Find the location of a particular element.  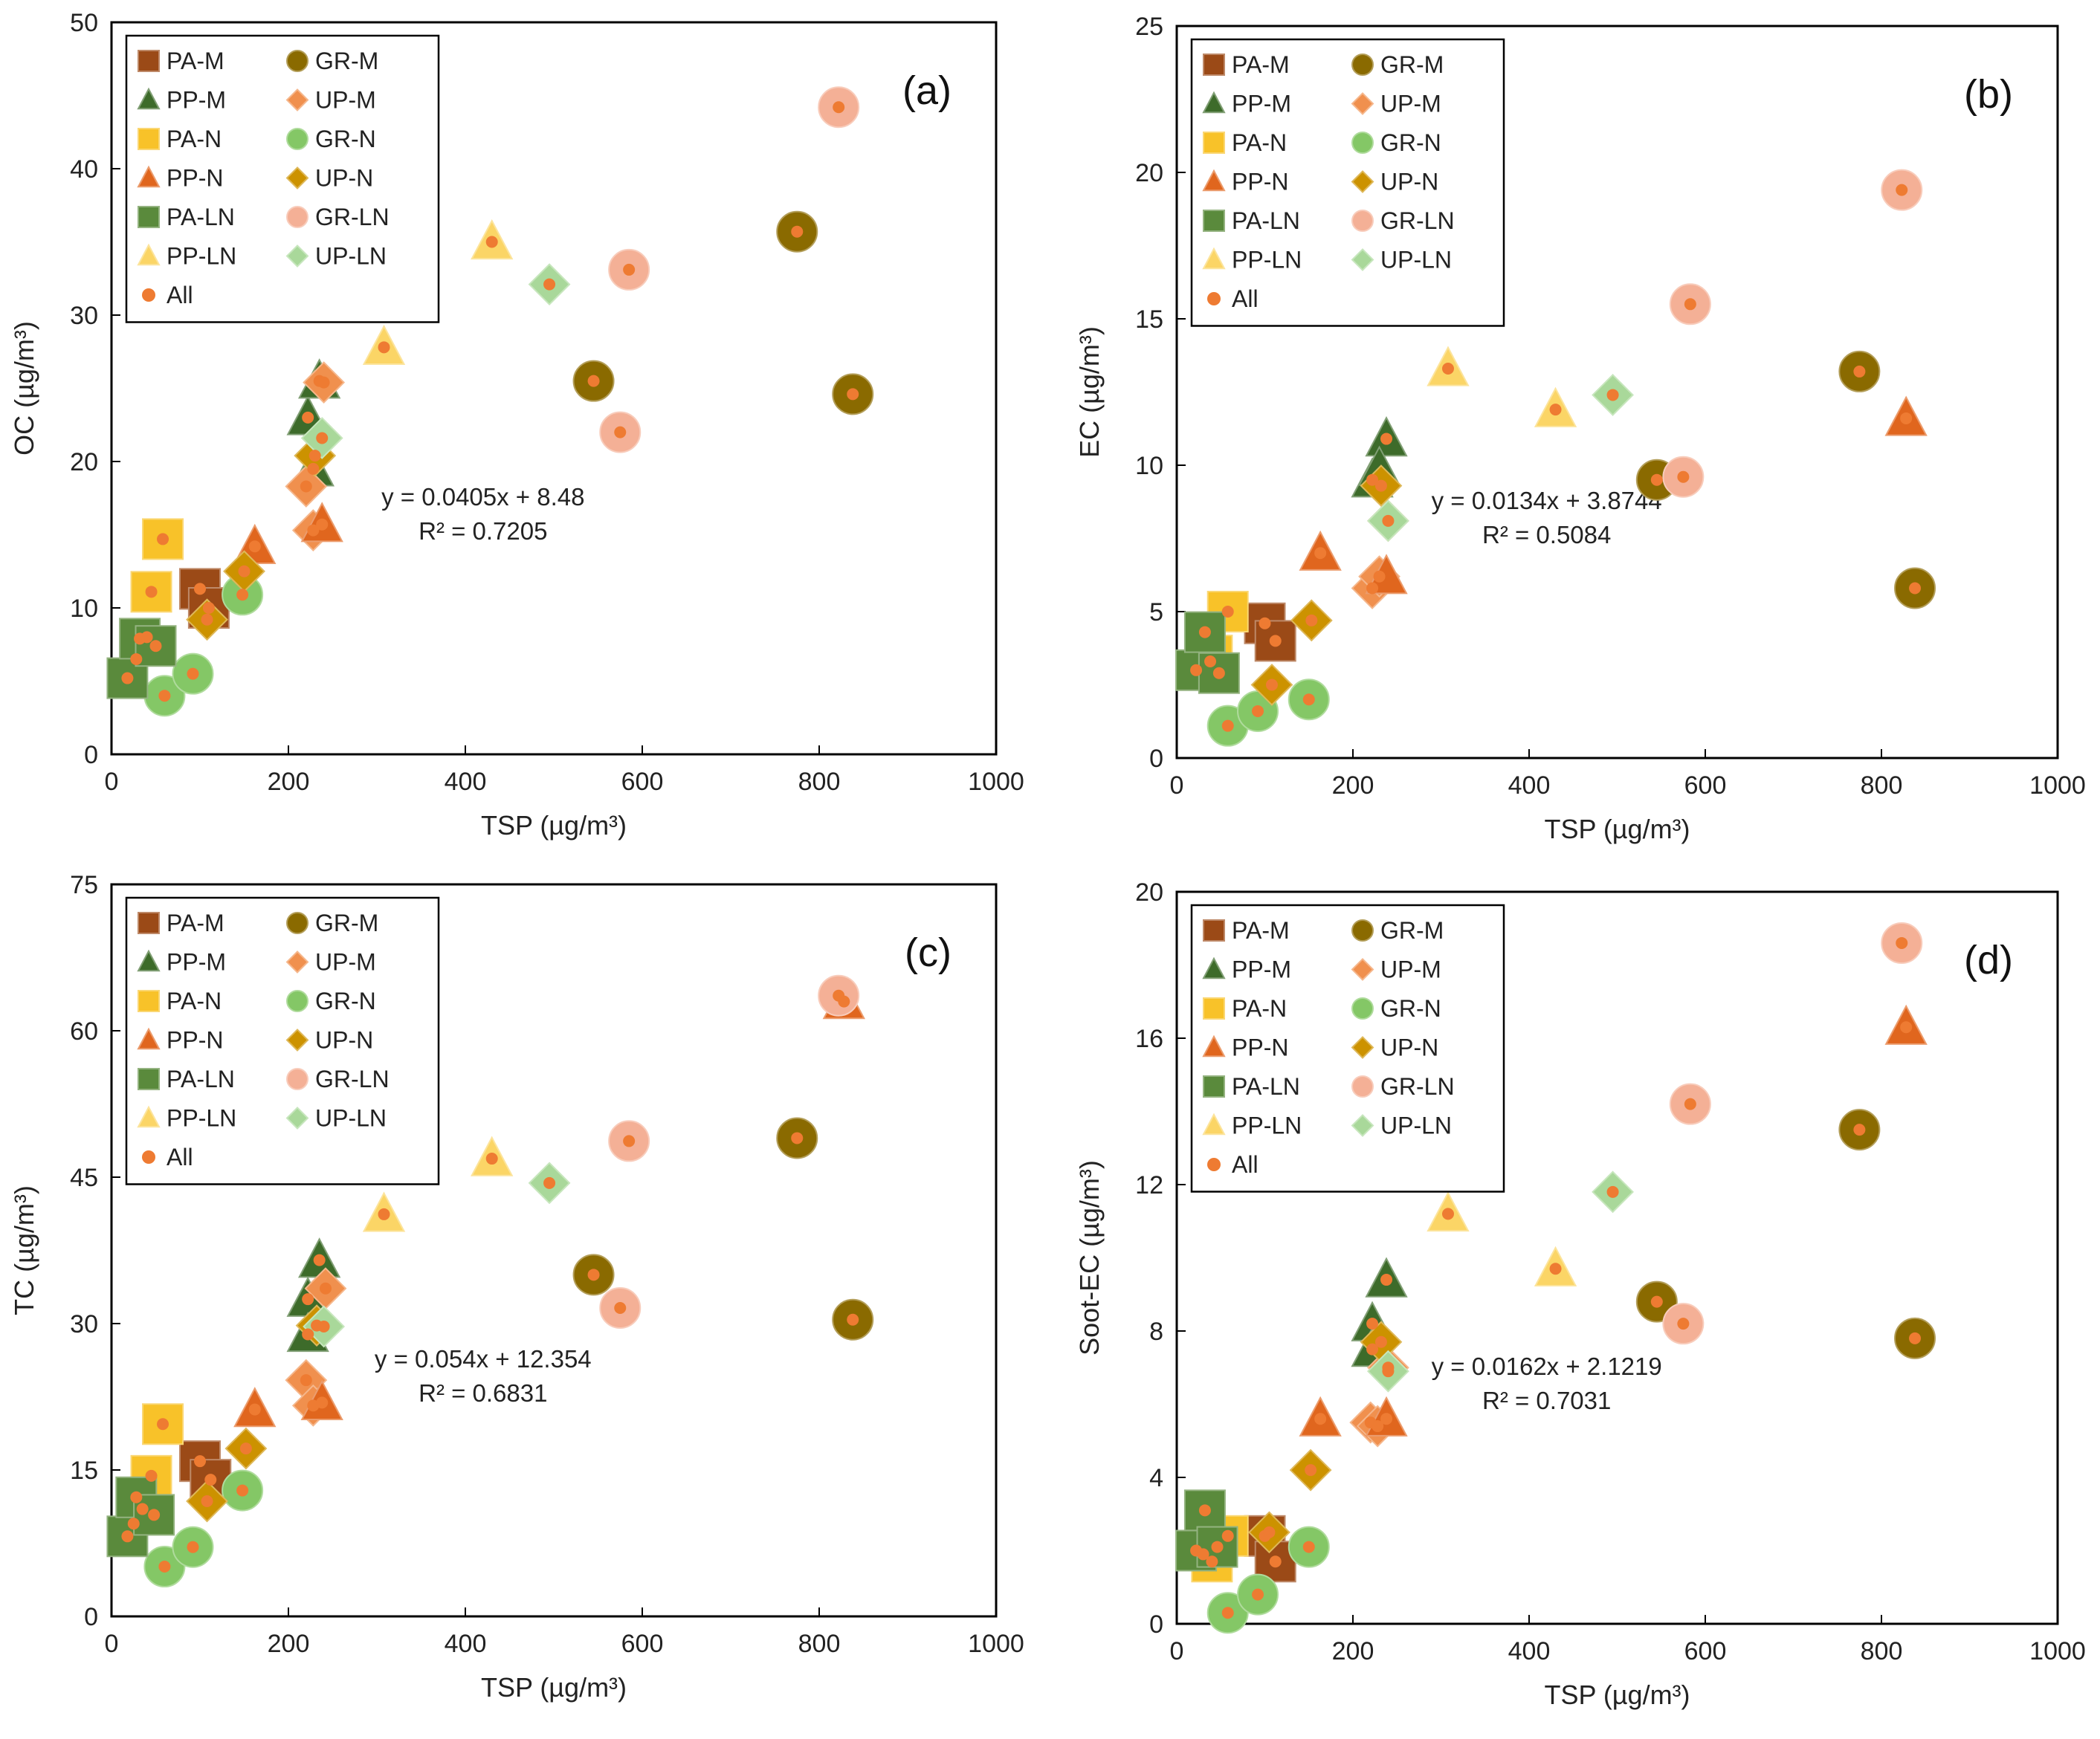

panel-label: (b) is located at coordinates (1989, 94).